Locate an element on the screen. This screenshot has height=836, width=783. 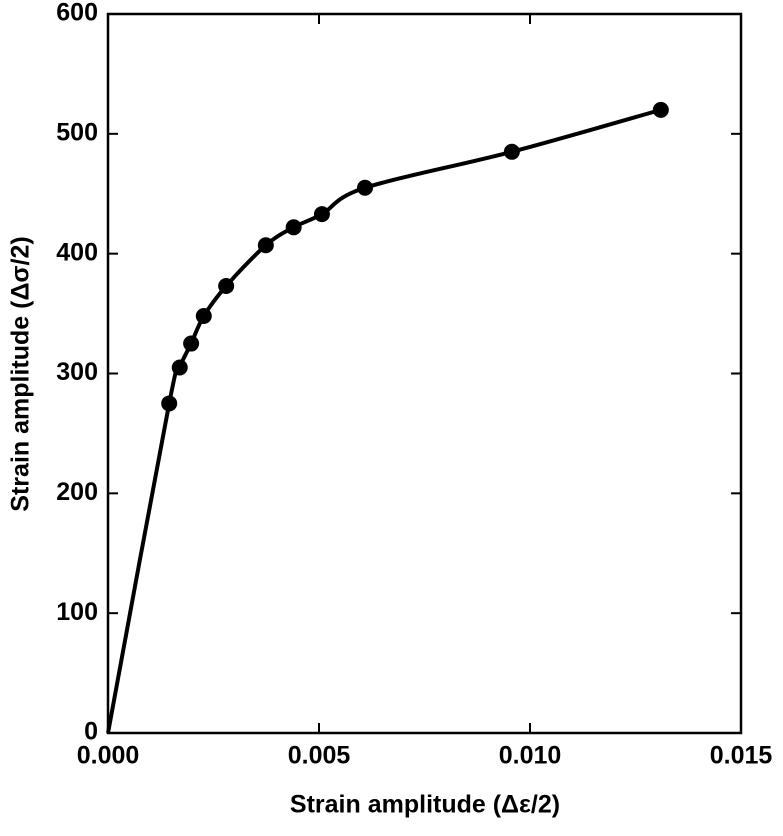
y-tick-label: 100 is located at coordinates (77, 612).